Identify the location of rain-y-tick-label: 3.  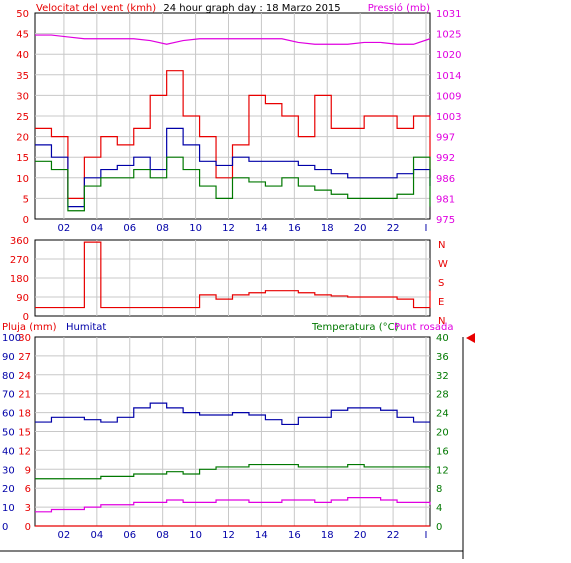
(28, 508).